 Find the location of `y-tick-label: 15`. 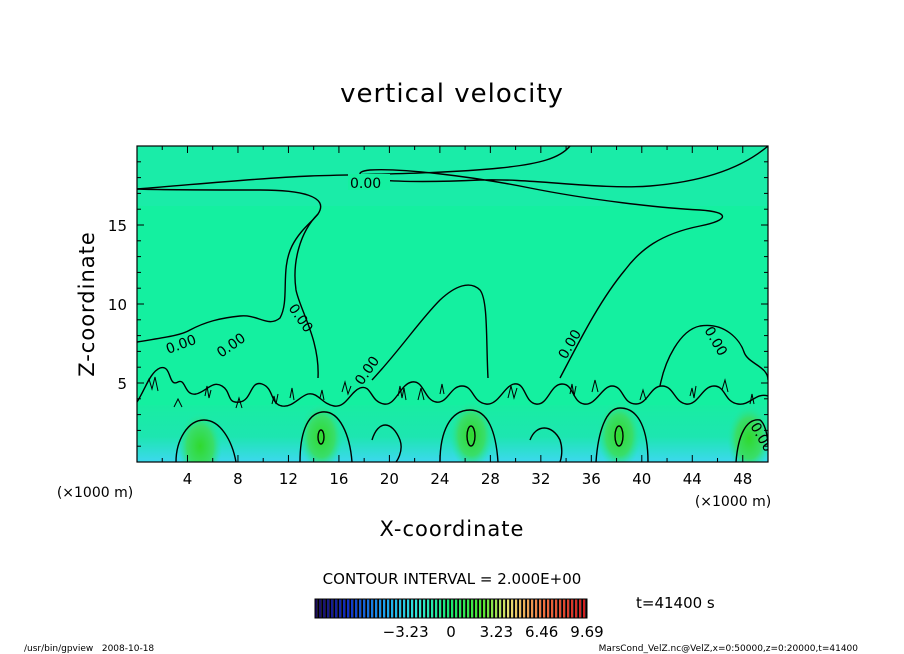

y-tick-label: 15 is located at coordinates (117, 226).